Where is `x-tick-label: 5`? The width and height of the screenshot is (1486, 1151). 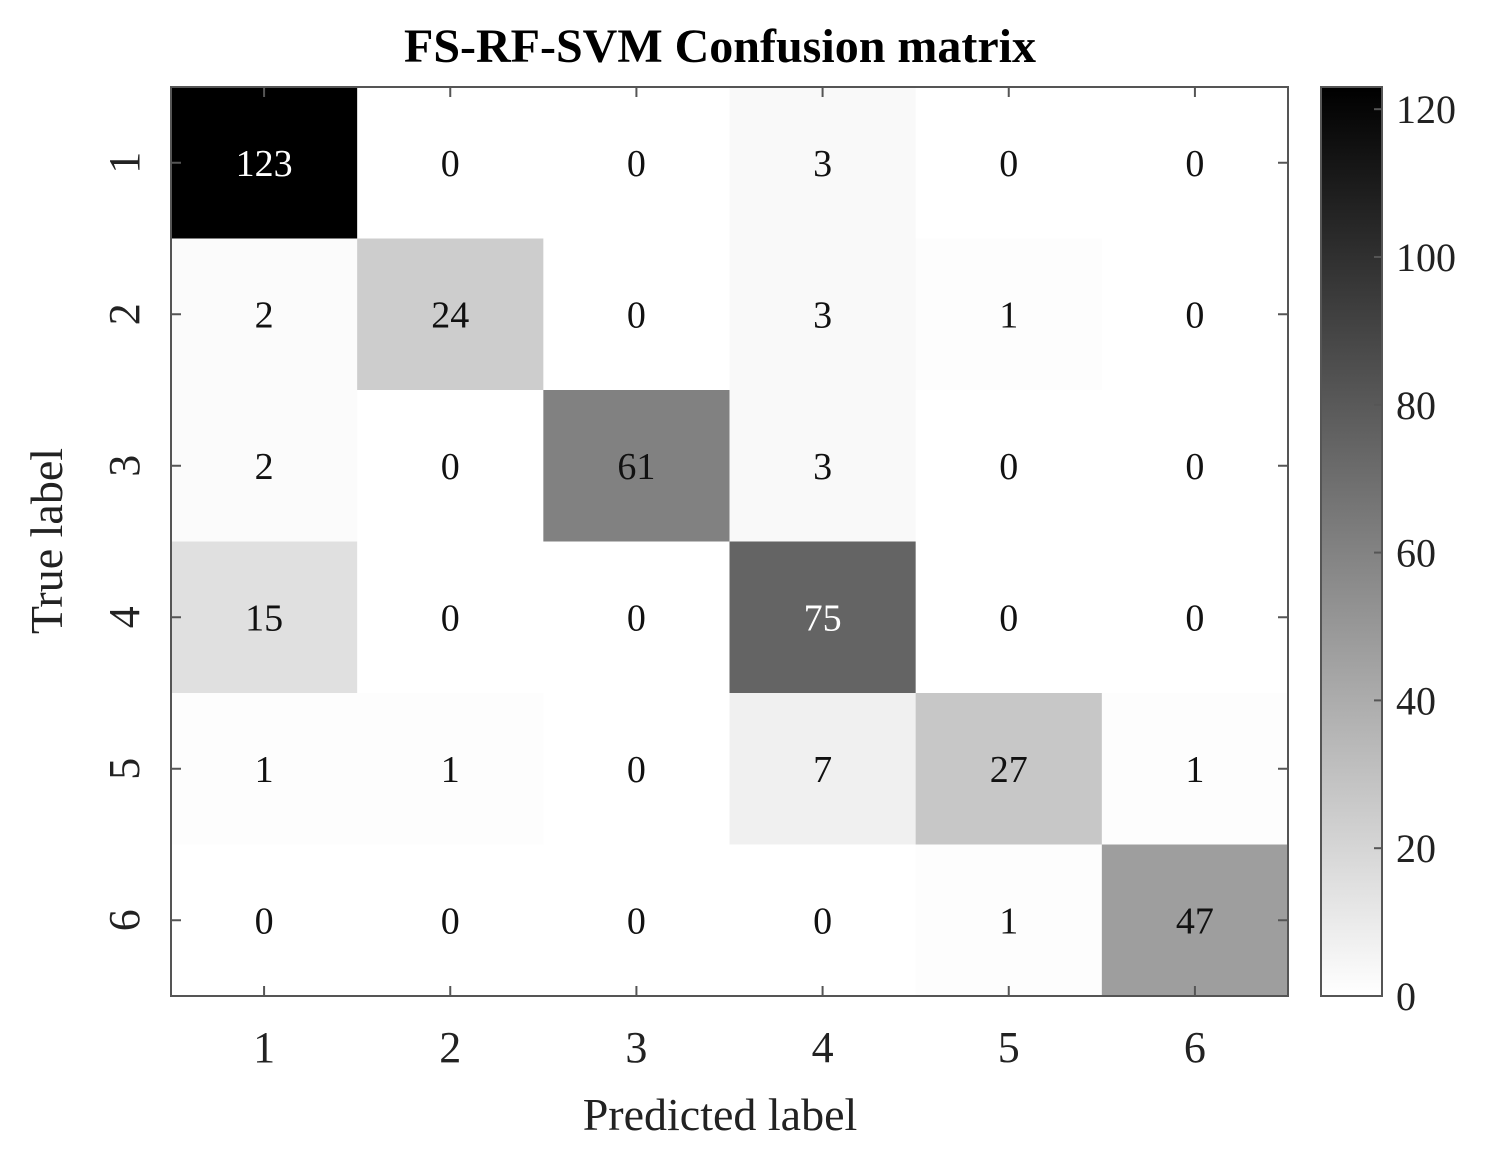 x-tick-label: 5 is located at coordinates (1009, 1047).